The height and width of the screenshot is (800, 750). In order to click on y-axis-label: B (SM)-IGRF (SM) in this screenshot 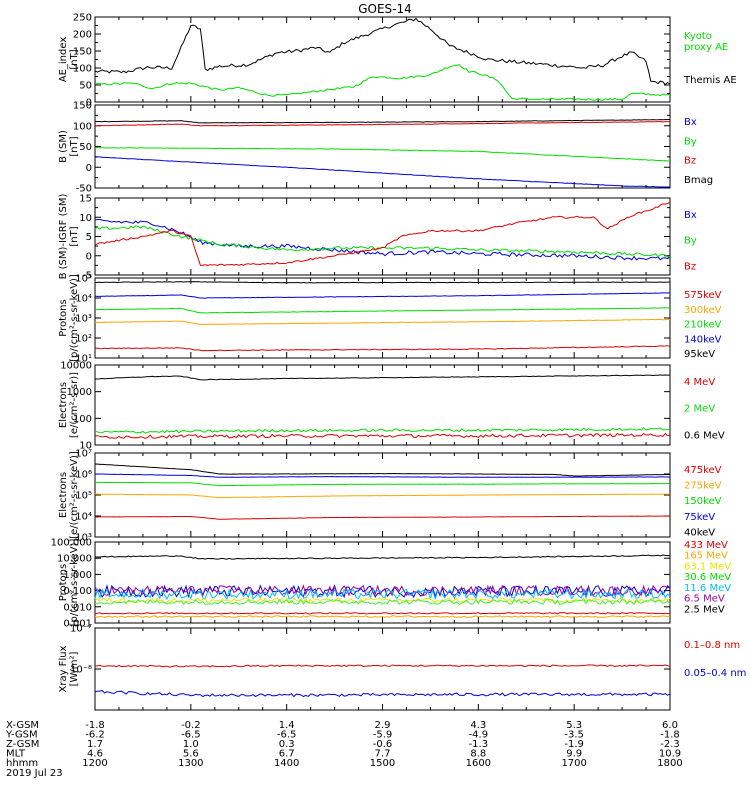, I will do `click(63, 237)`.